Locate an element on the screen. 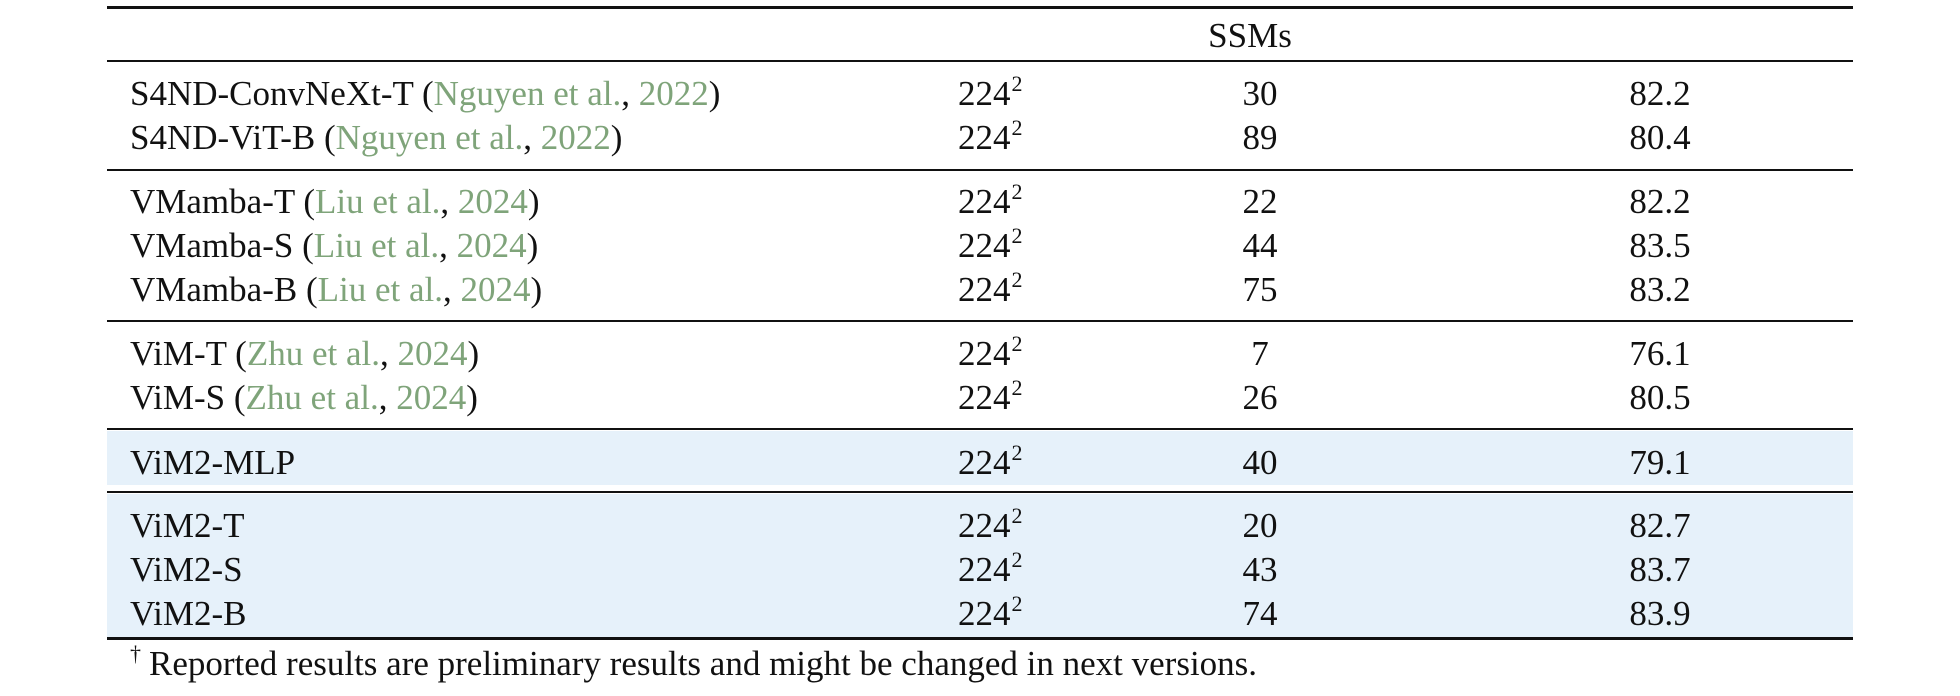  table-row: ViM2-T 2242 20 82.7 is located at coordinates (980, 525).